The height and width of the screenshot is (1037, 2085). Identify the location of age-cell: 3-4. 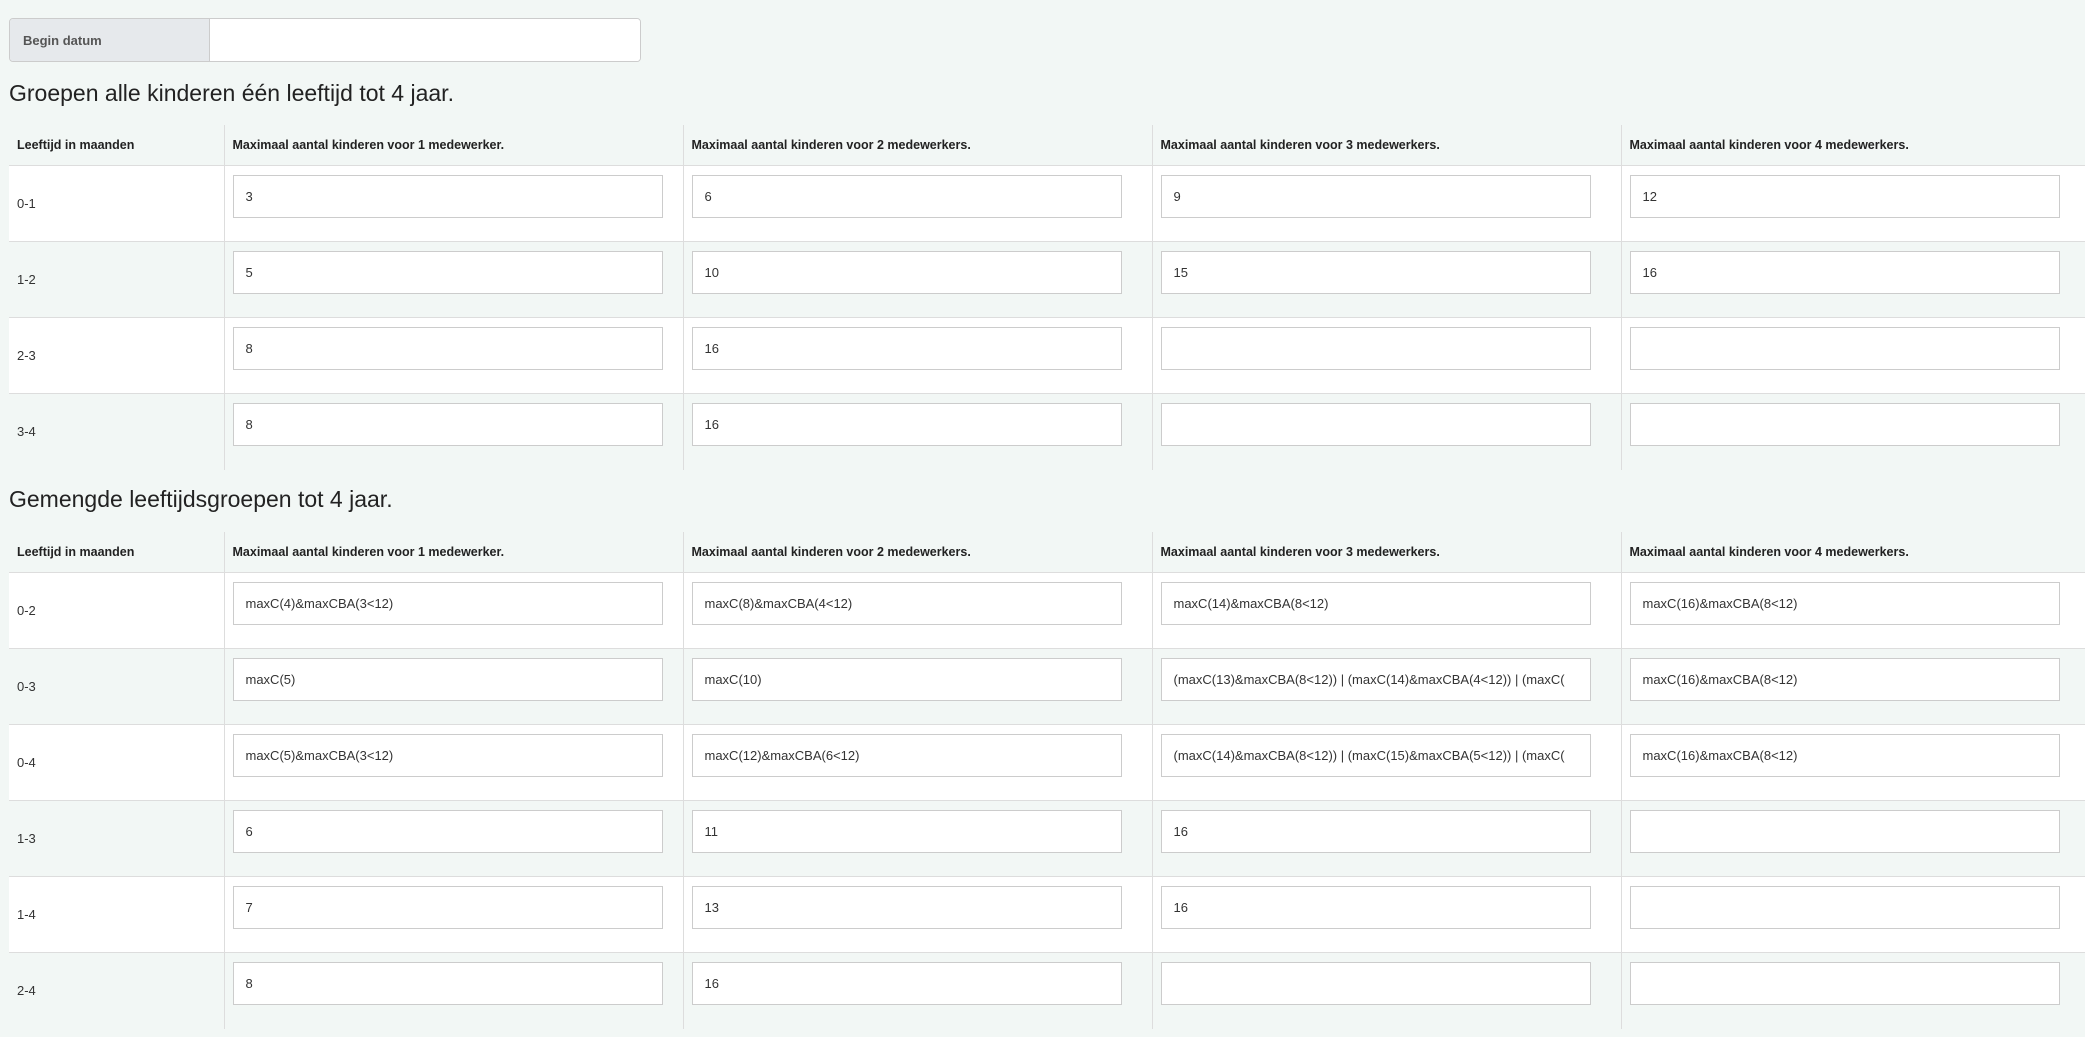
(116, 431).